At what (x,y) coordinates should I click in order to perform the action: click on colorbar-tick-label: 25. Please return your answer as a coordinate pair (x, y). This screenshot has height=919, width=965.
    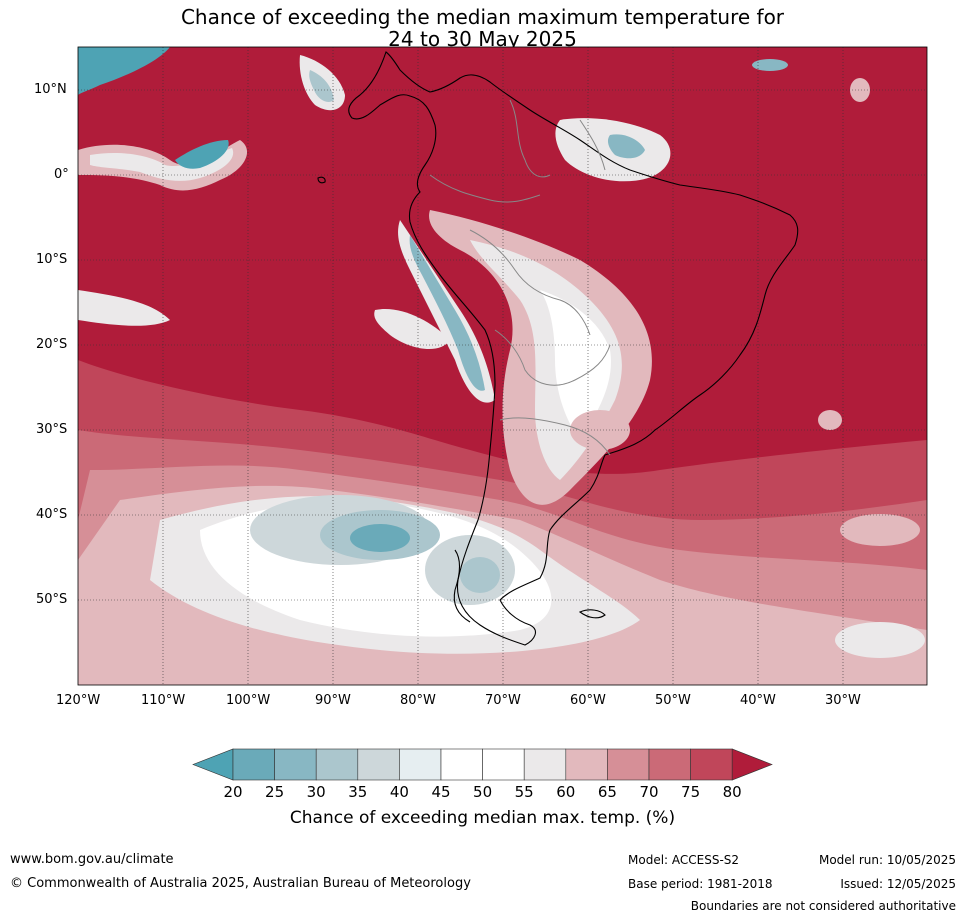
    Looking at the image, I should click on (275, 792).